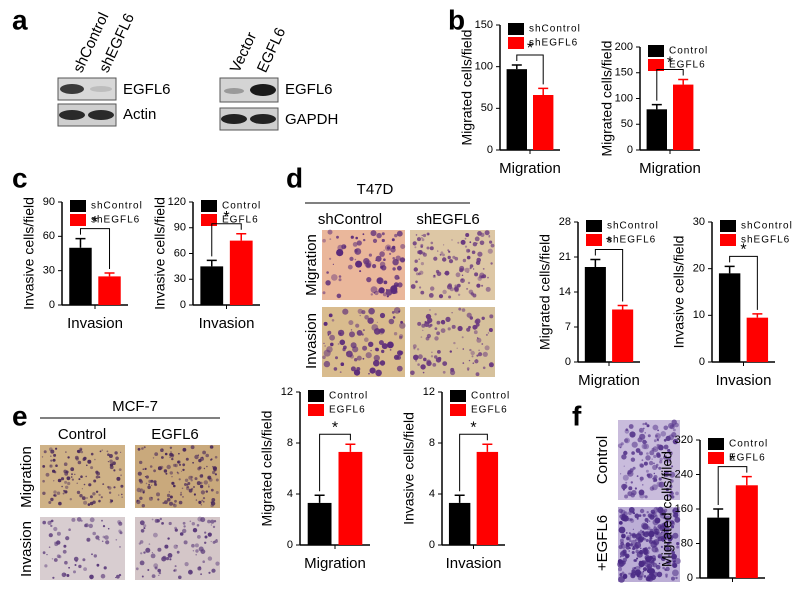 Image resolution: width=800 pixels, height=595 pixels. Describe the element at coordinates (263, 90) in the screenshot. I see `blot-band` at that location.